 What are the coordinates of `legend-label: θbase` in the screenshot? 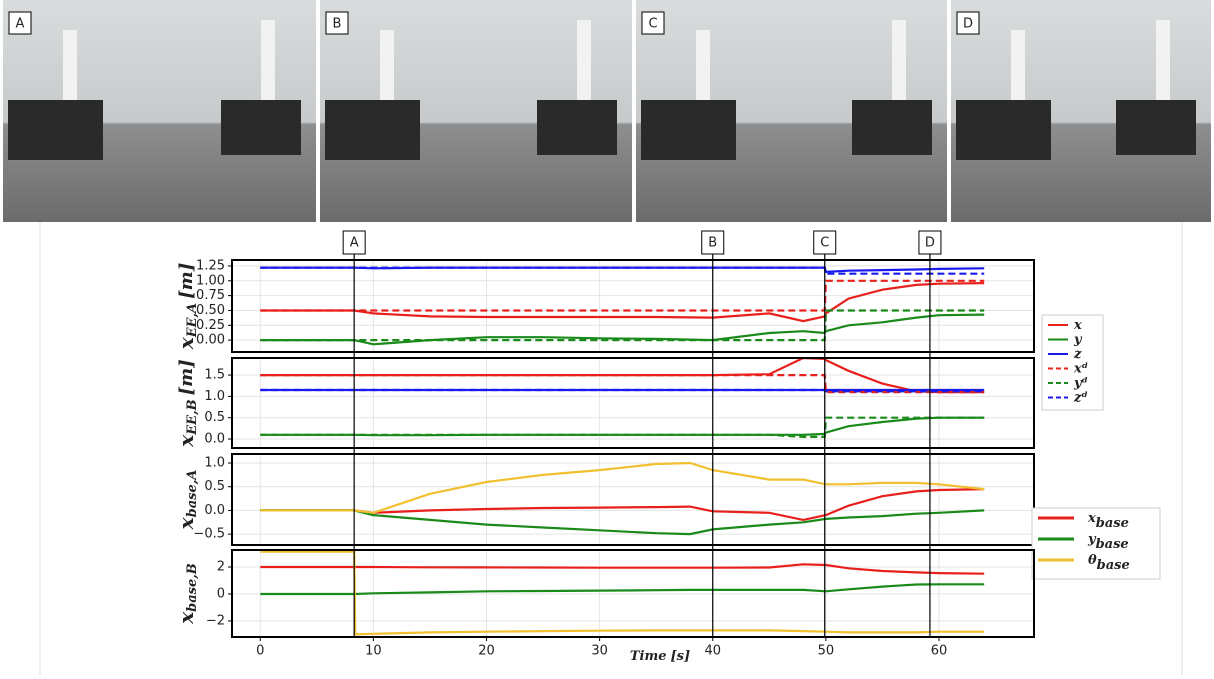 It's located at (1109, 563).